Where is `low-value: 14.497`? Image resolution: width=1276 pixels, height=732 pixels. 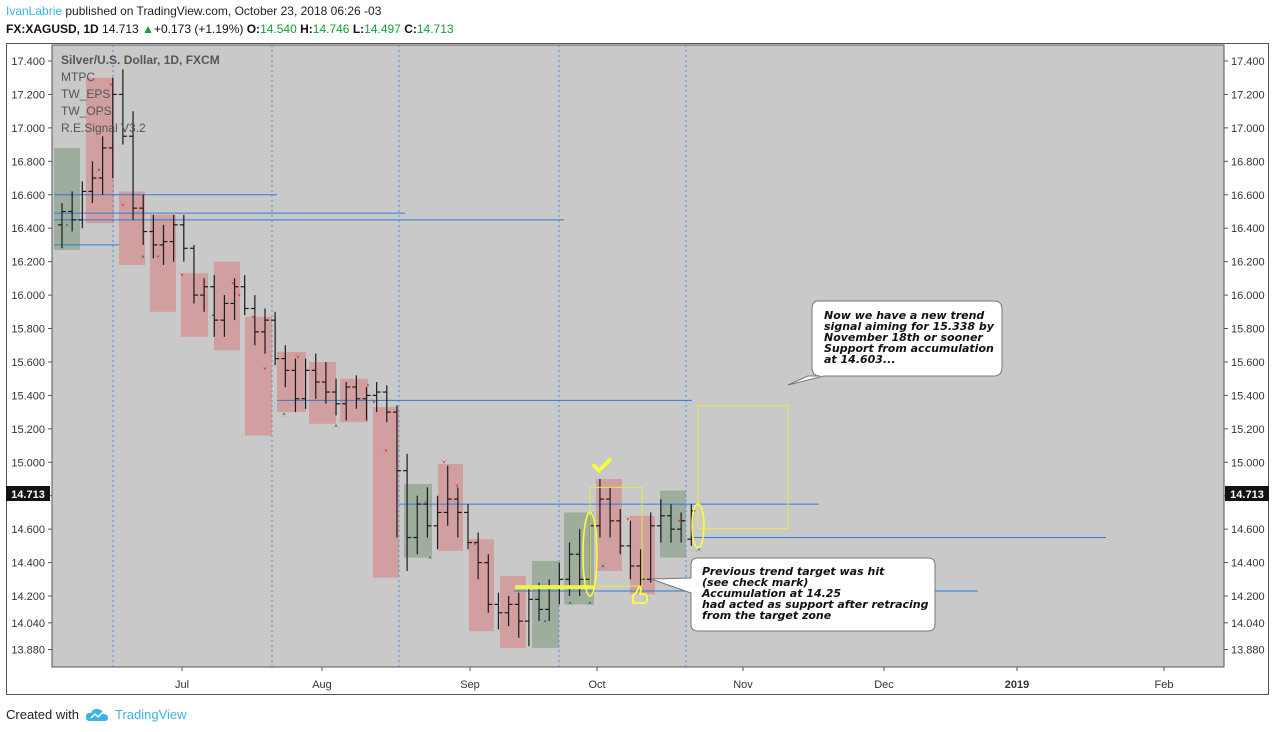 low-value: 14.497 is located at coordinates (382, 29).